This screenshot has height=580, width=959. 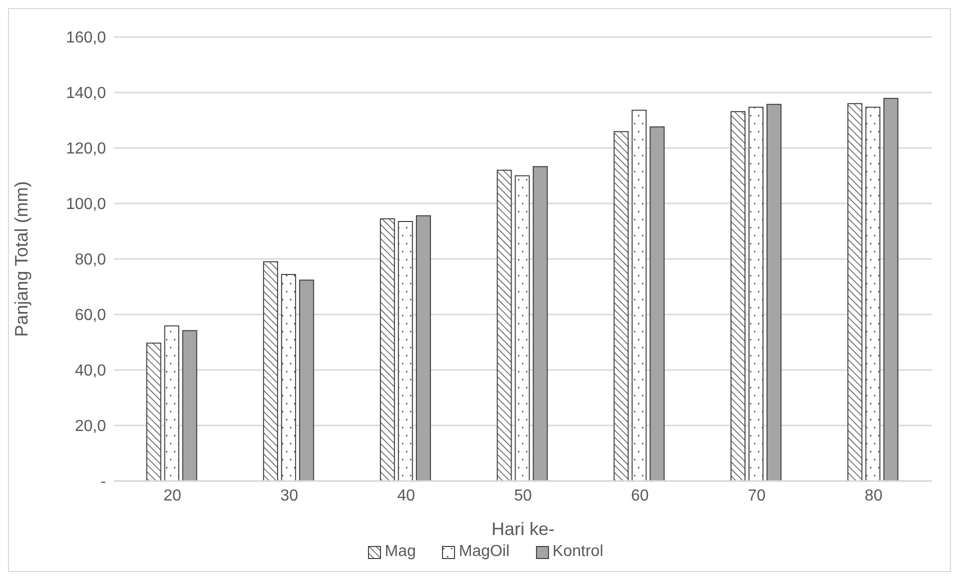 What do you see at coordinates (90, 315) in the screenshot?
I see `y-tick-label: 60,0` at bounding box center [90, 315].